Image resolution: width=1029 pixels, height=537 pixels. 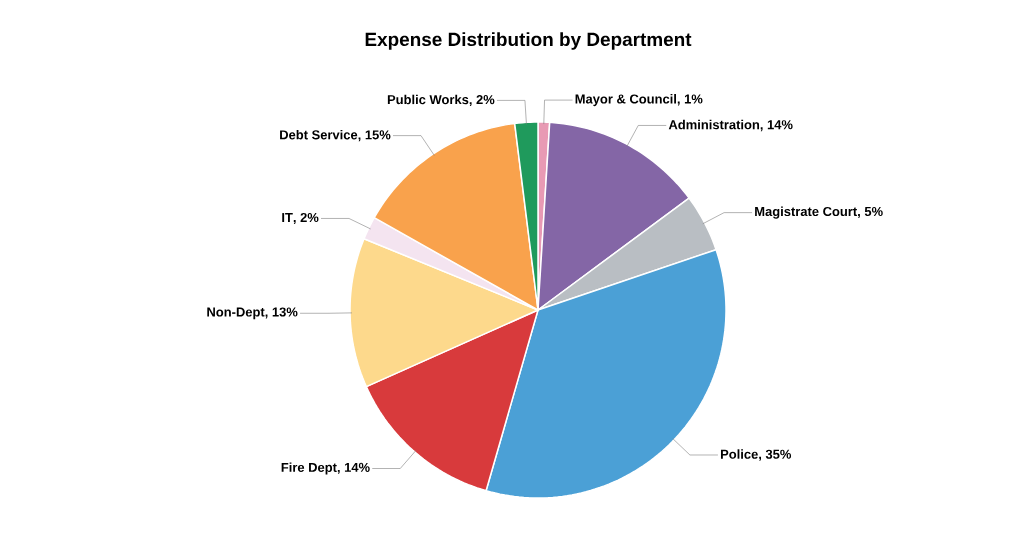 I want to click on data-label: , 13%, so click(x=281, y=313).